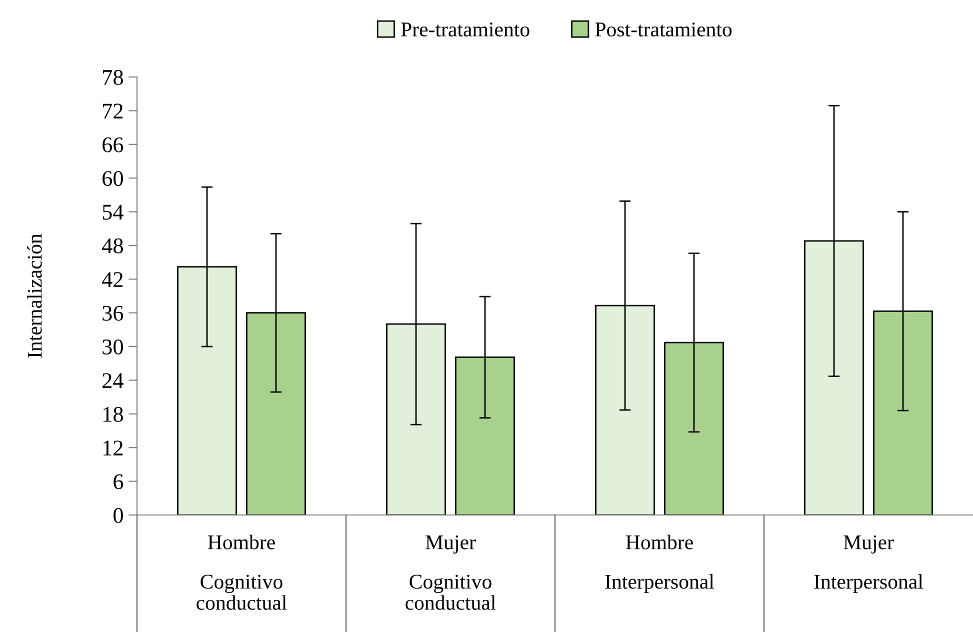 This screenshot has width=973, height=632. What do you see at coordinates (869, 564) in the screenshot?
I see `x-tick-label: Mujer Interpersonal` at bounding box center [869, 564].